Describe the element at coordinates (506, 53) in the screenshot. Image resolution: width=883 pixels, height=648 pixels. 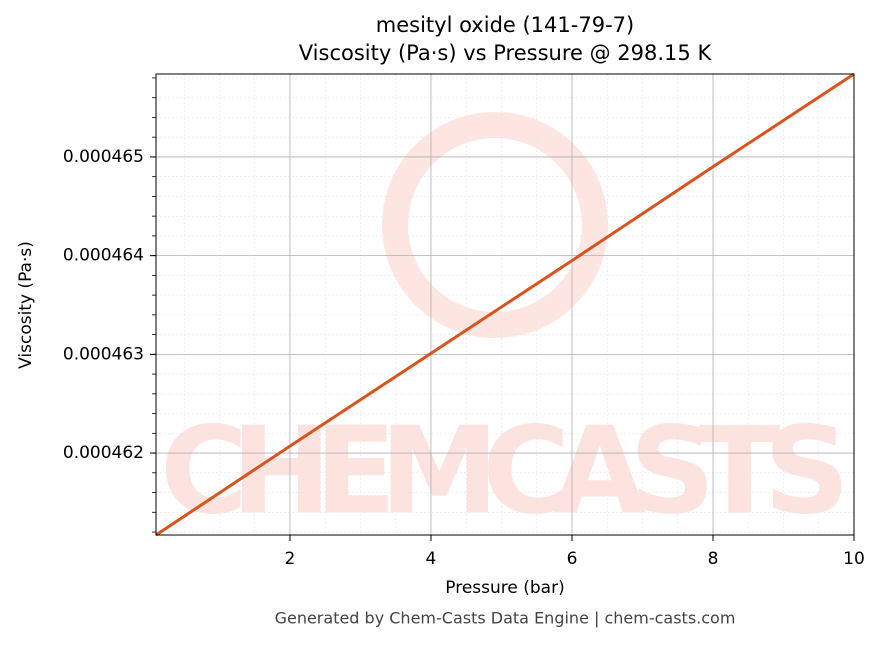
I see `chart-subtitle: Viscosity (Pa·s) vs Pressure @ 298.15 K` at that location.